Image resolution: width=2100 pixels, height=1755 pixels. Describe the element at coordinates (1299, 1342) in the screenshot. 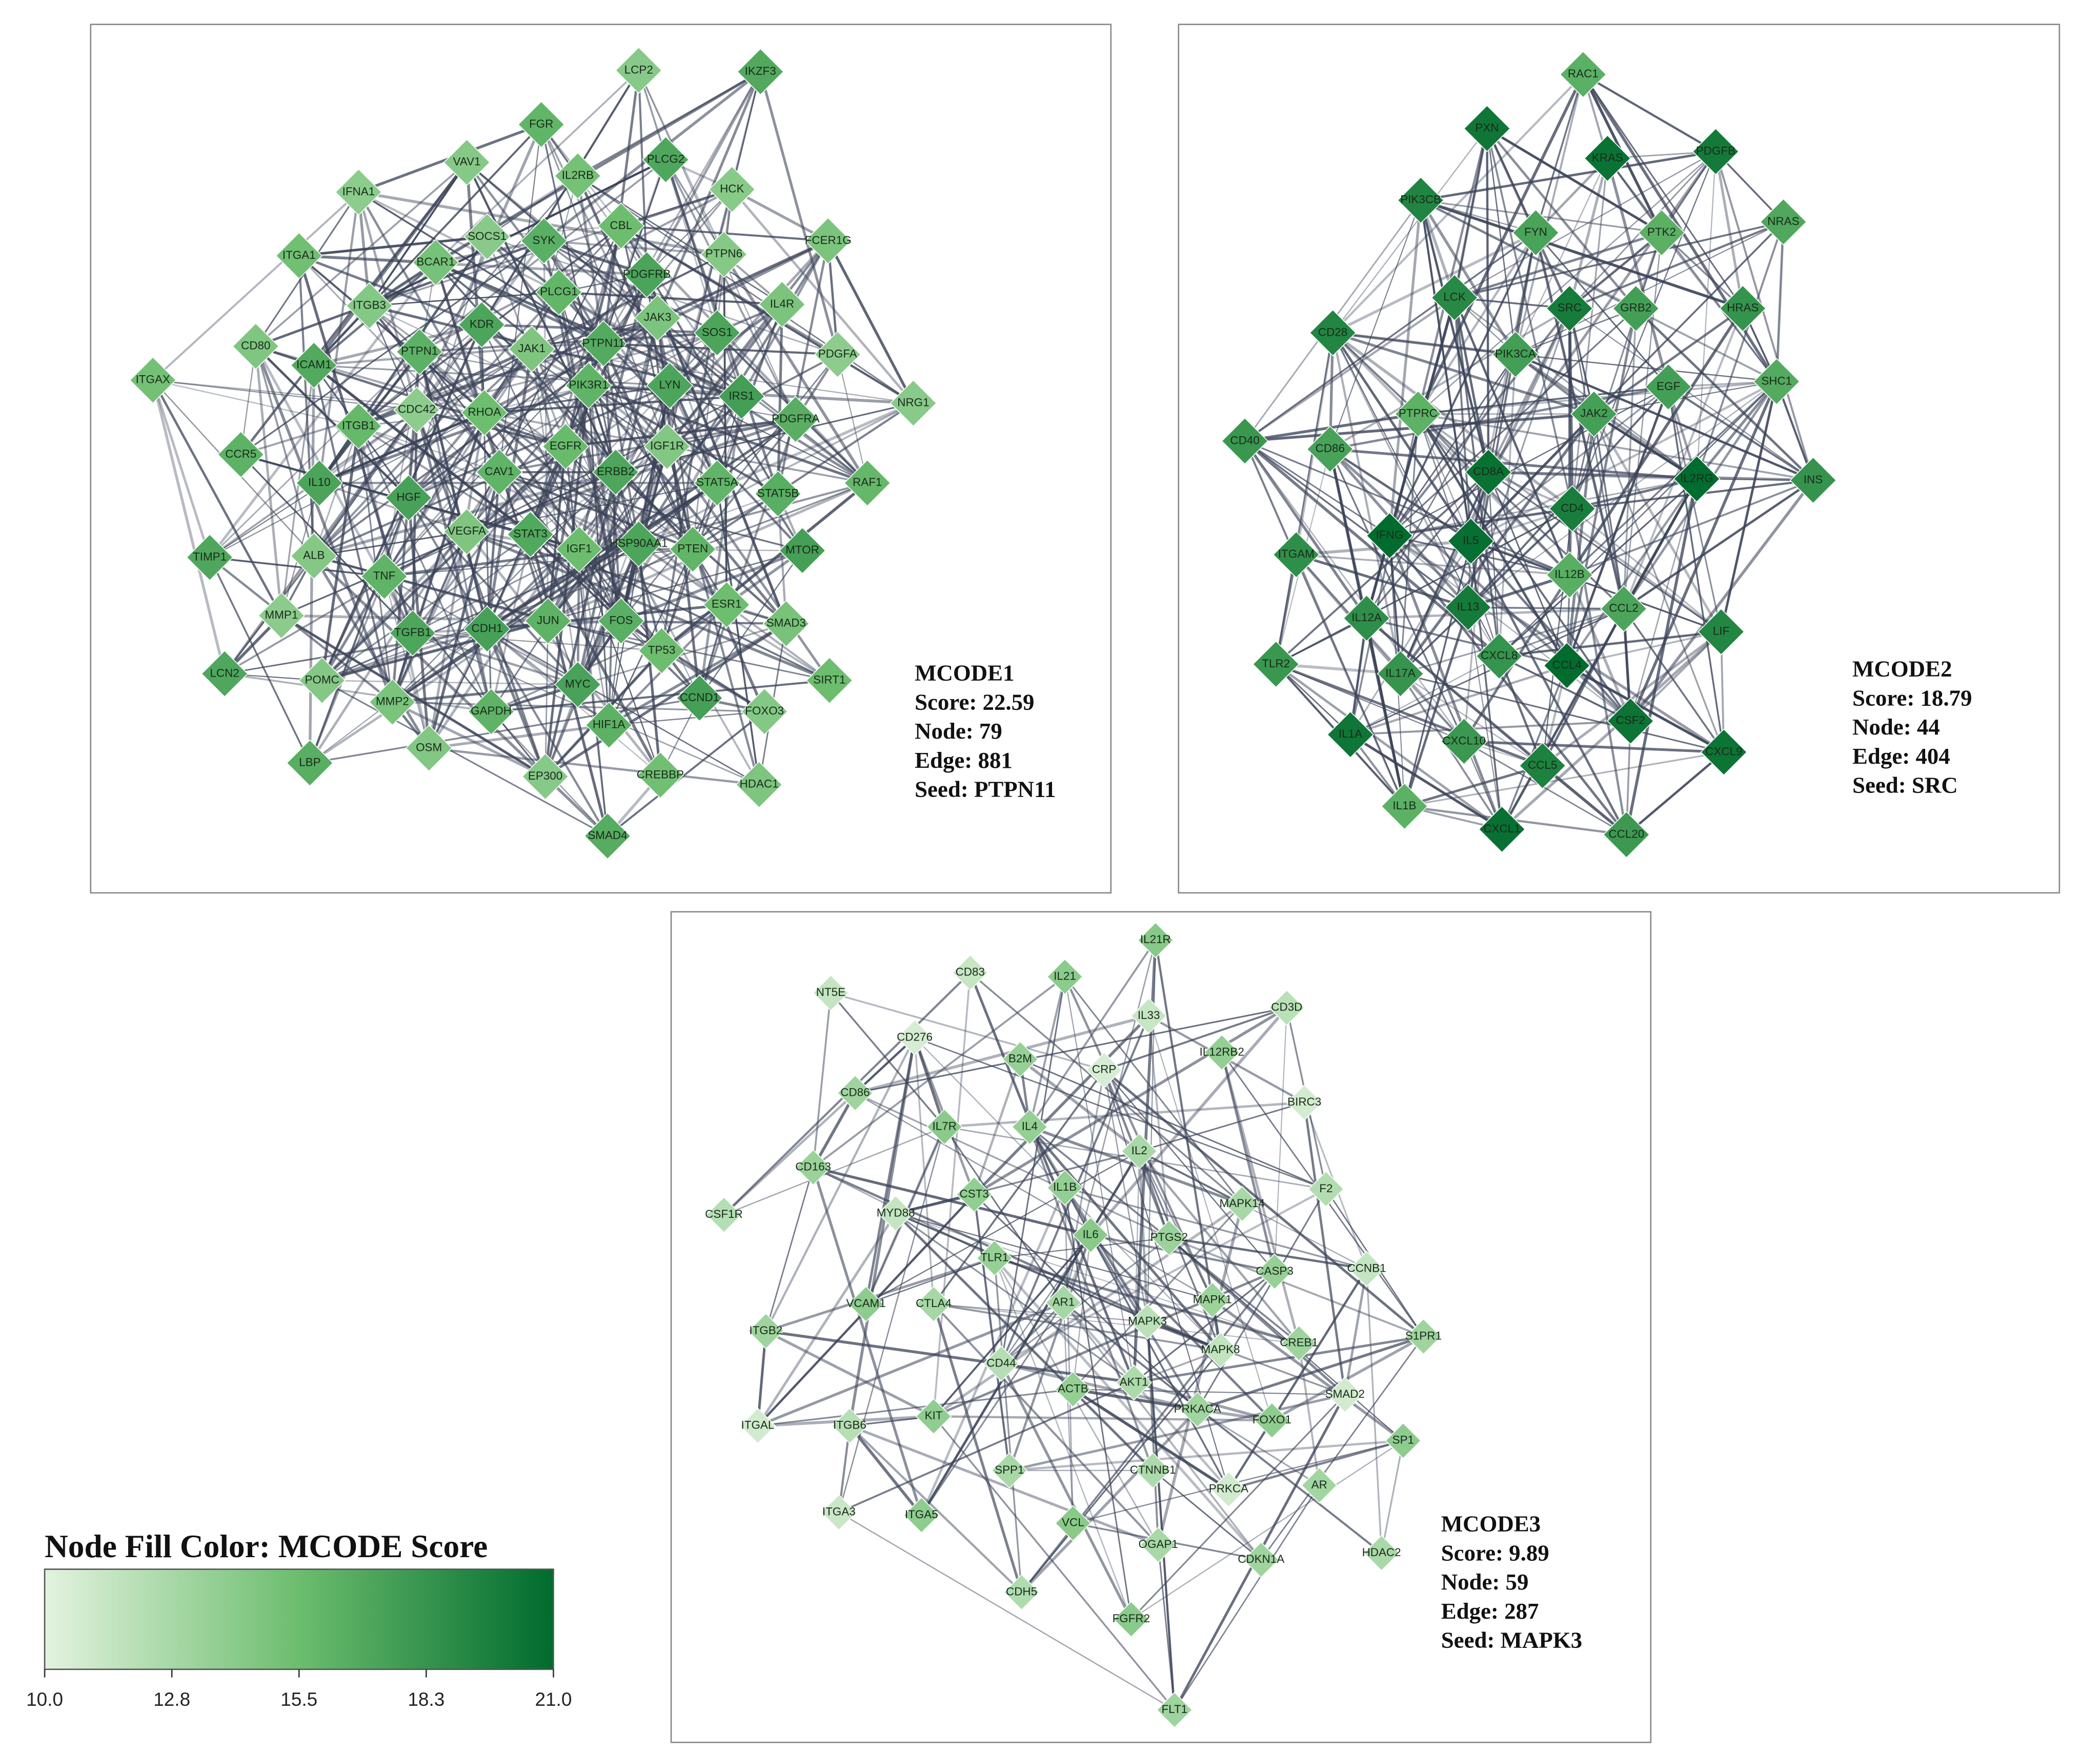

I see `node-label: CREB1` at that location.